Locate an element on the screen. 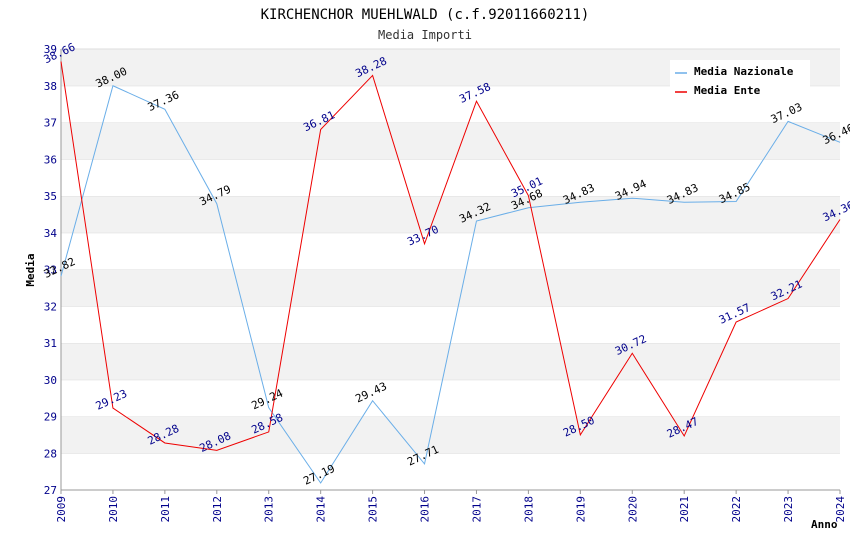  y-tick-label: 30 is located at coordinates (50, 380).